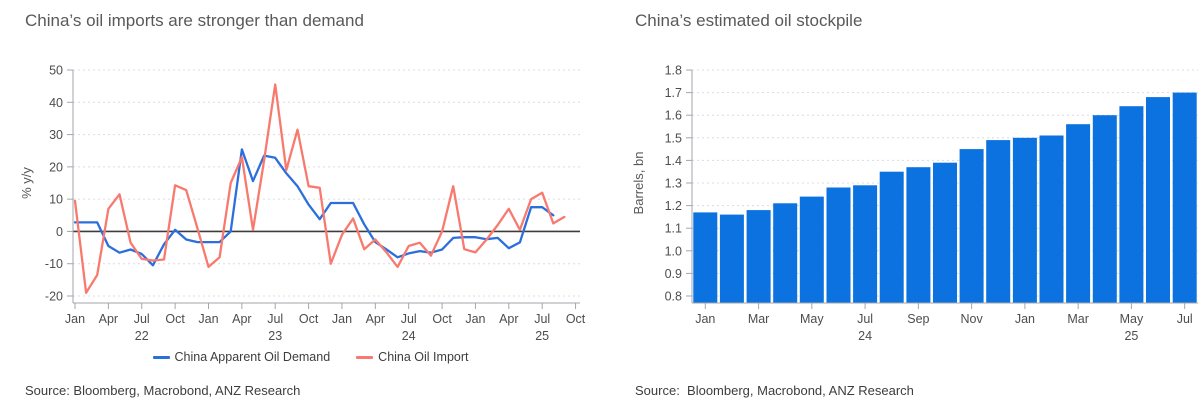 This screenshot has width=1201, height=410. What do you see at coordinates (749, 20) in the screenshot?
I see `right-chart-title: China’s estimated oil stockpile` at bounding box center [749, 20].